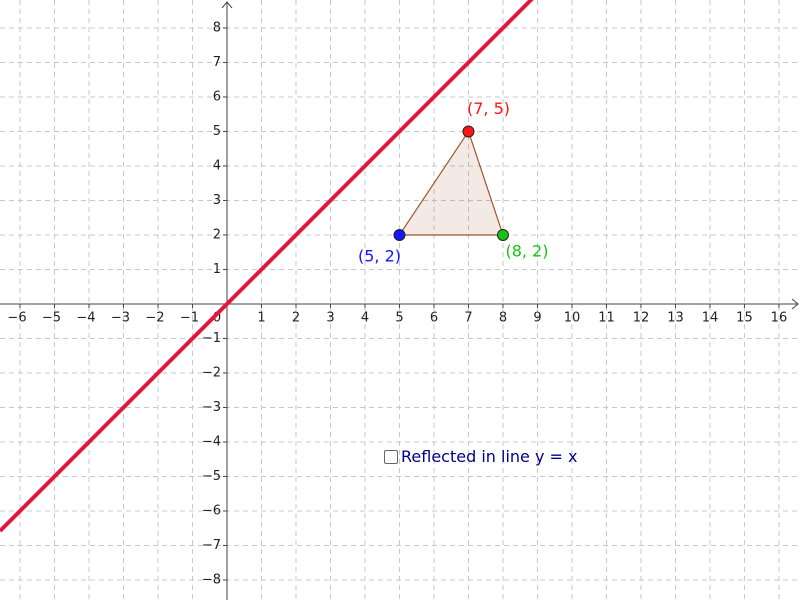  Describe the element at coordinates (211, 476) in the screenshot. I see `y-tick-label: −5` at that location.